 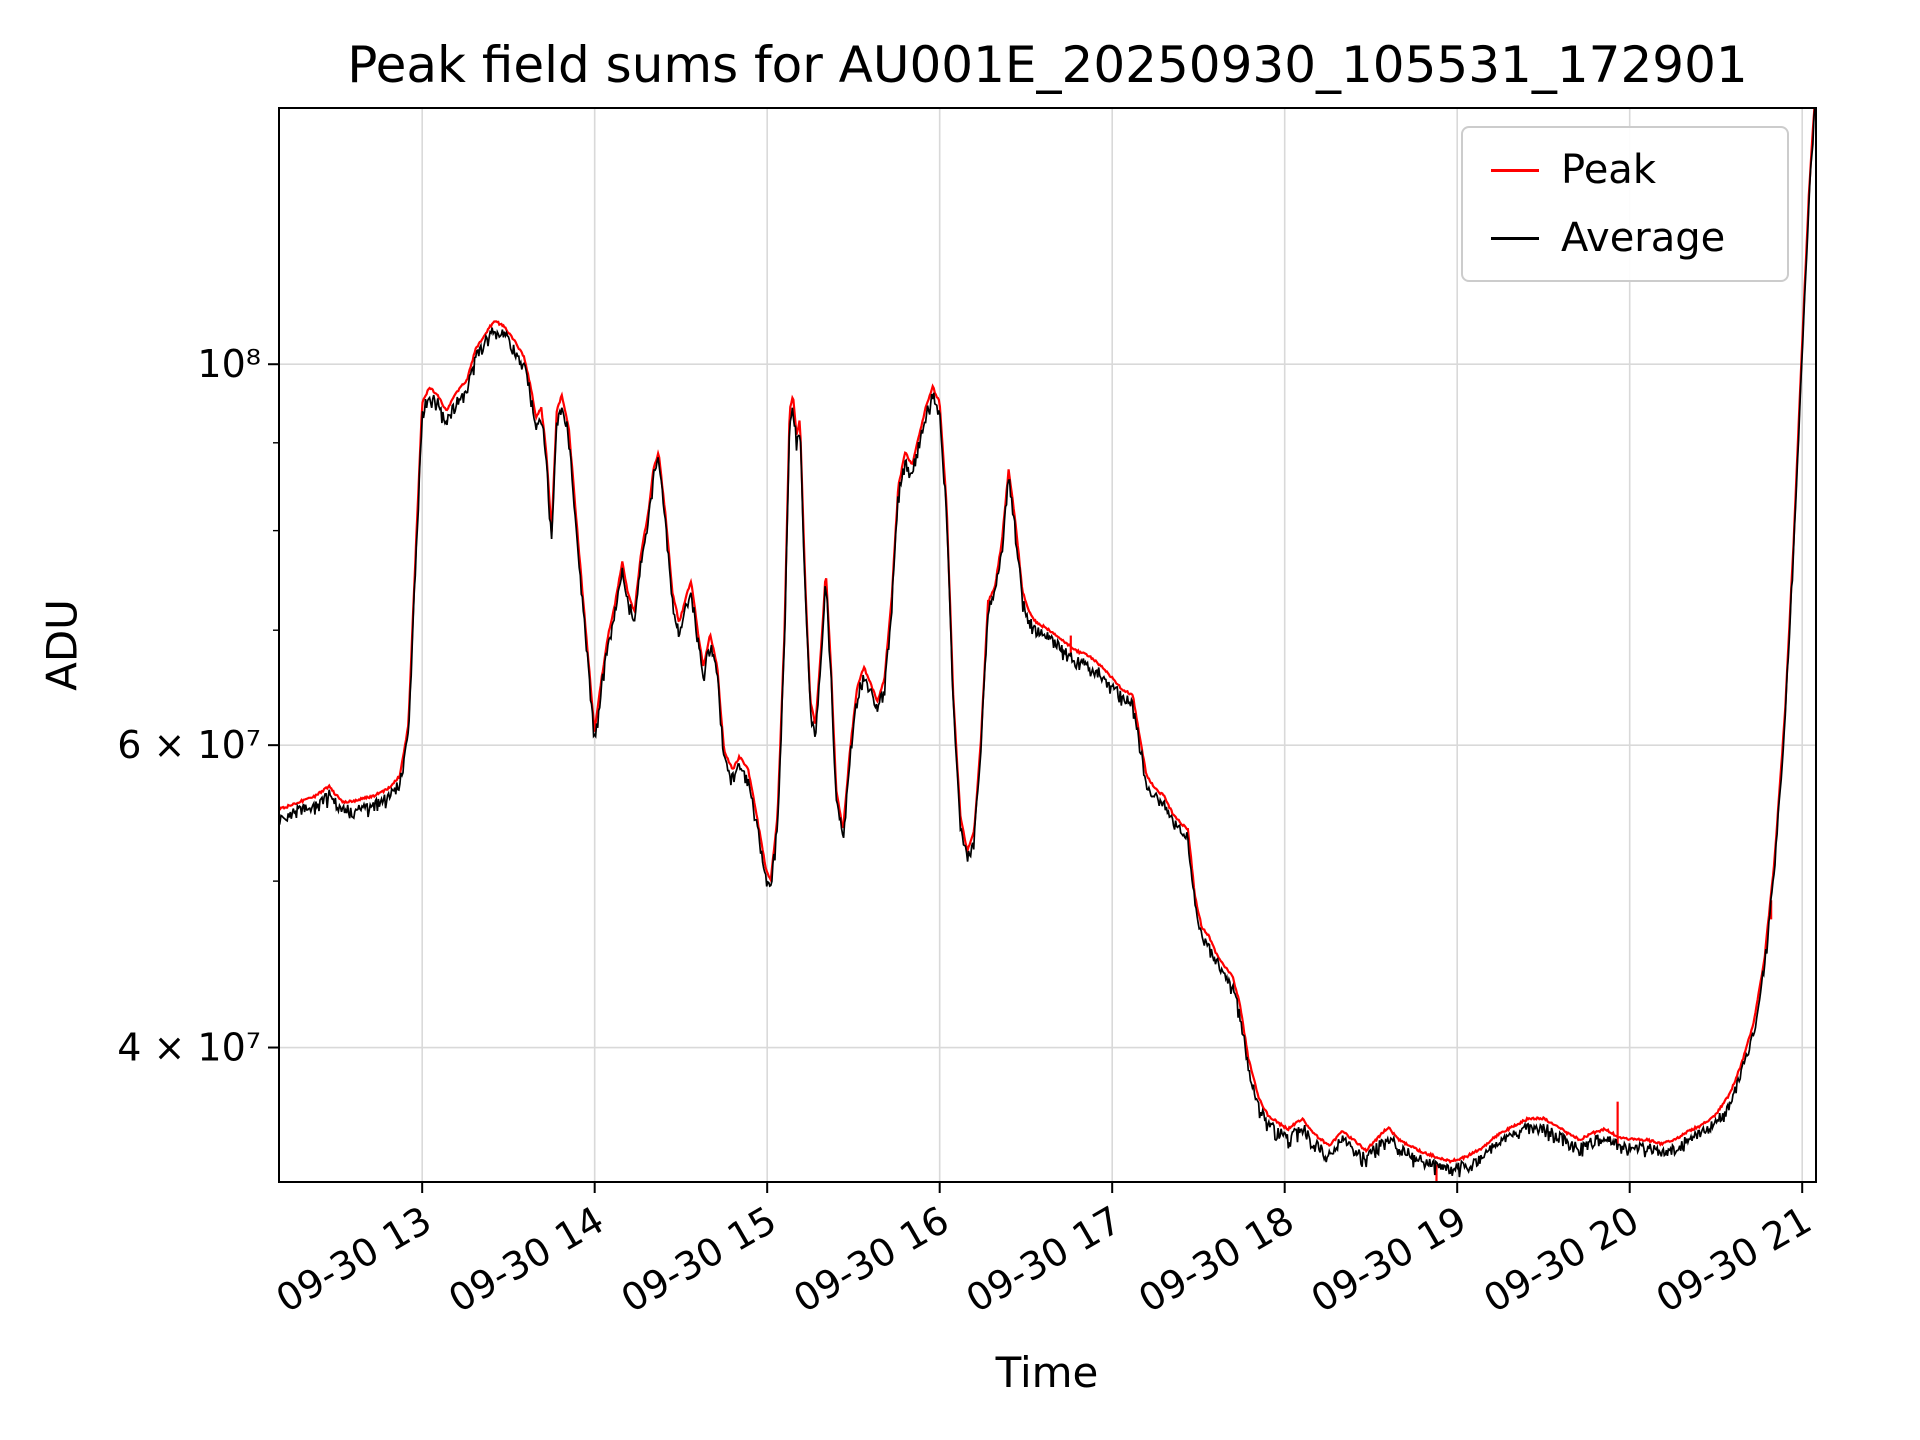 I want to click on x-tick-label: 09-30 19, so click(x=1389, y=1260).